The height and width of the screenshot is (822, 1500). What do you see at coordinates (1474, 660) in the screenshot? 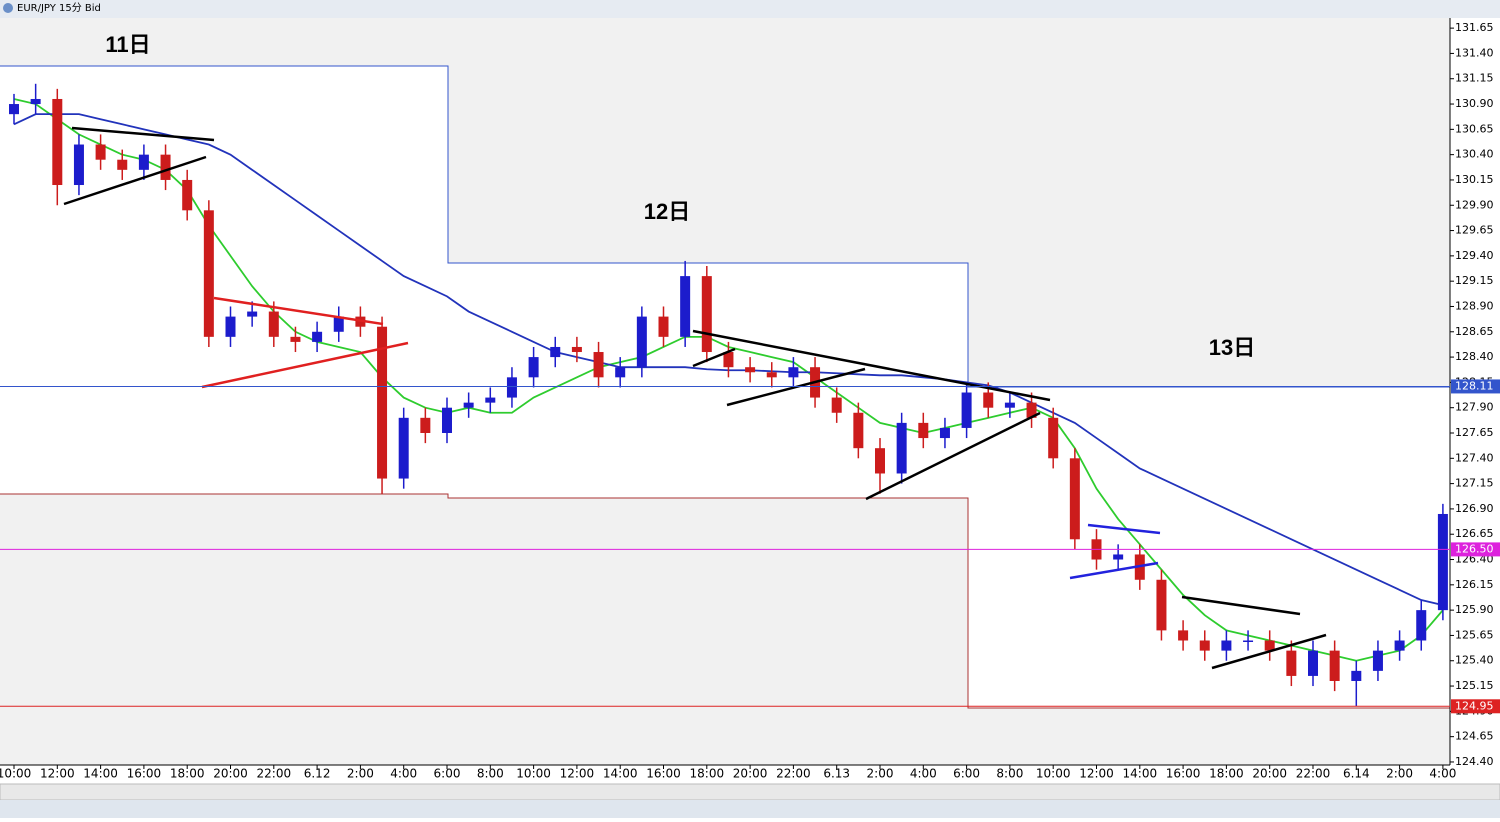
I see `y-tick-label: 125.40` at bounding box center [1474, 660].